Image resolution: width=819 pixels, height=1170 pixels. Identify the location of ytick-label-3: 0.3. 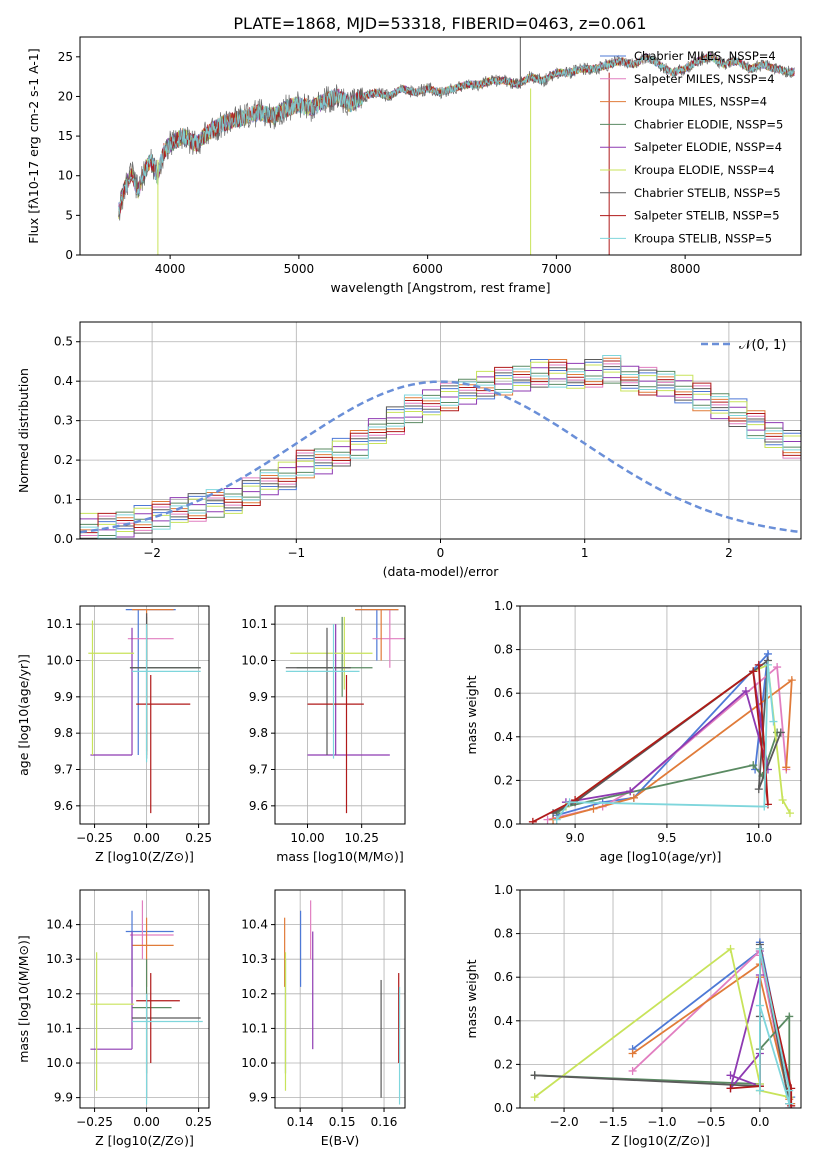
(63, 421).